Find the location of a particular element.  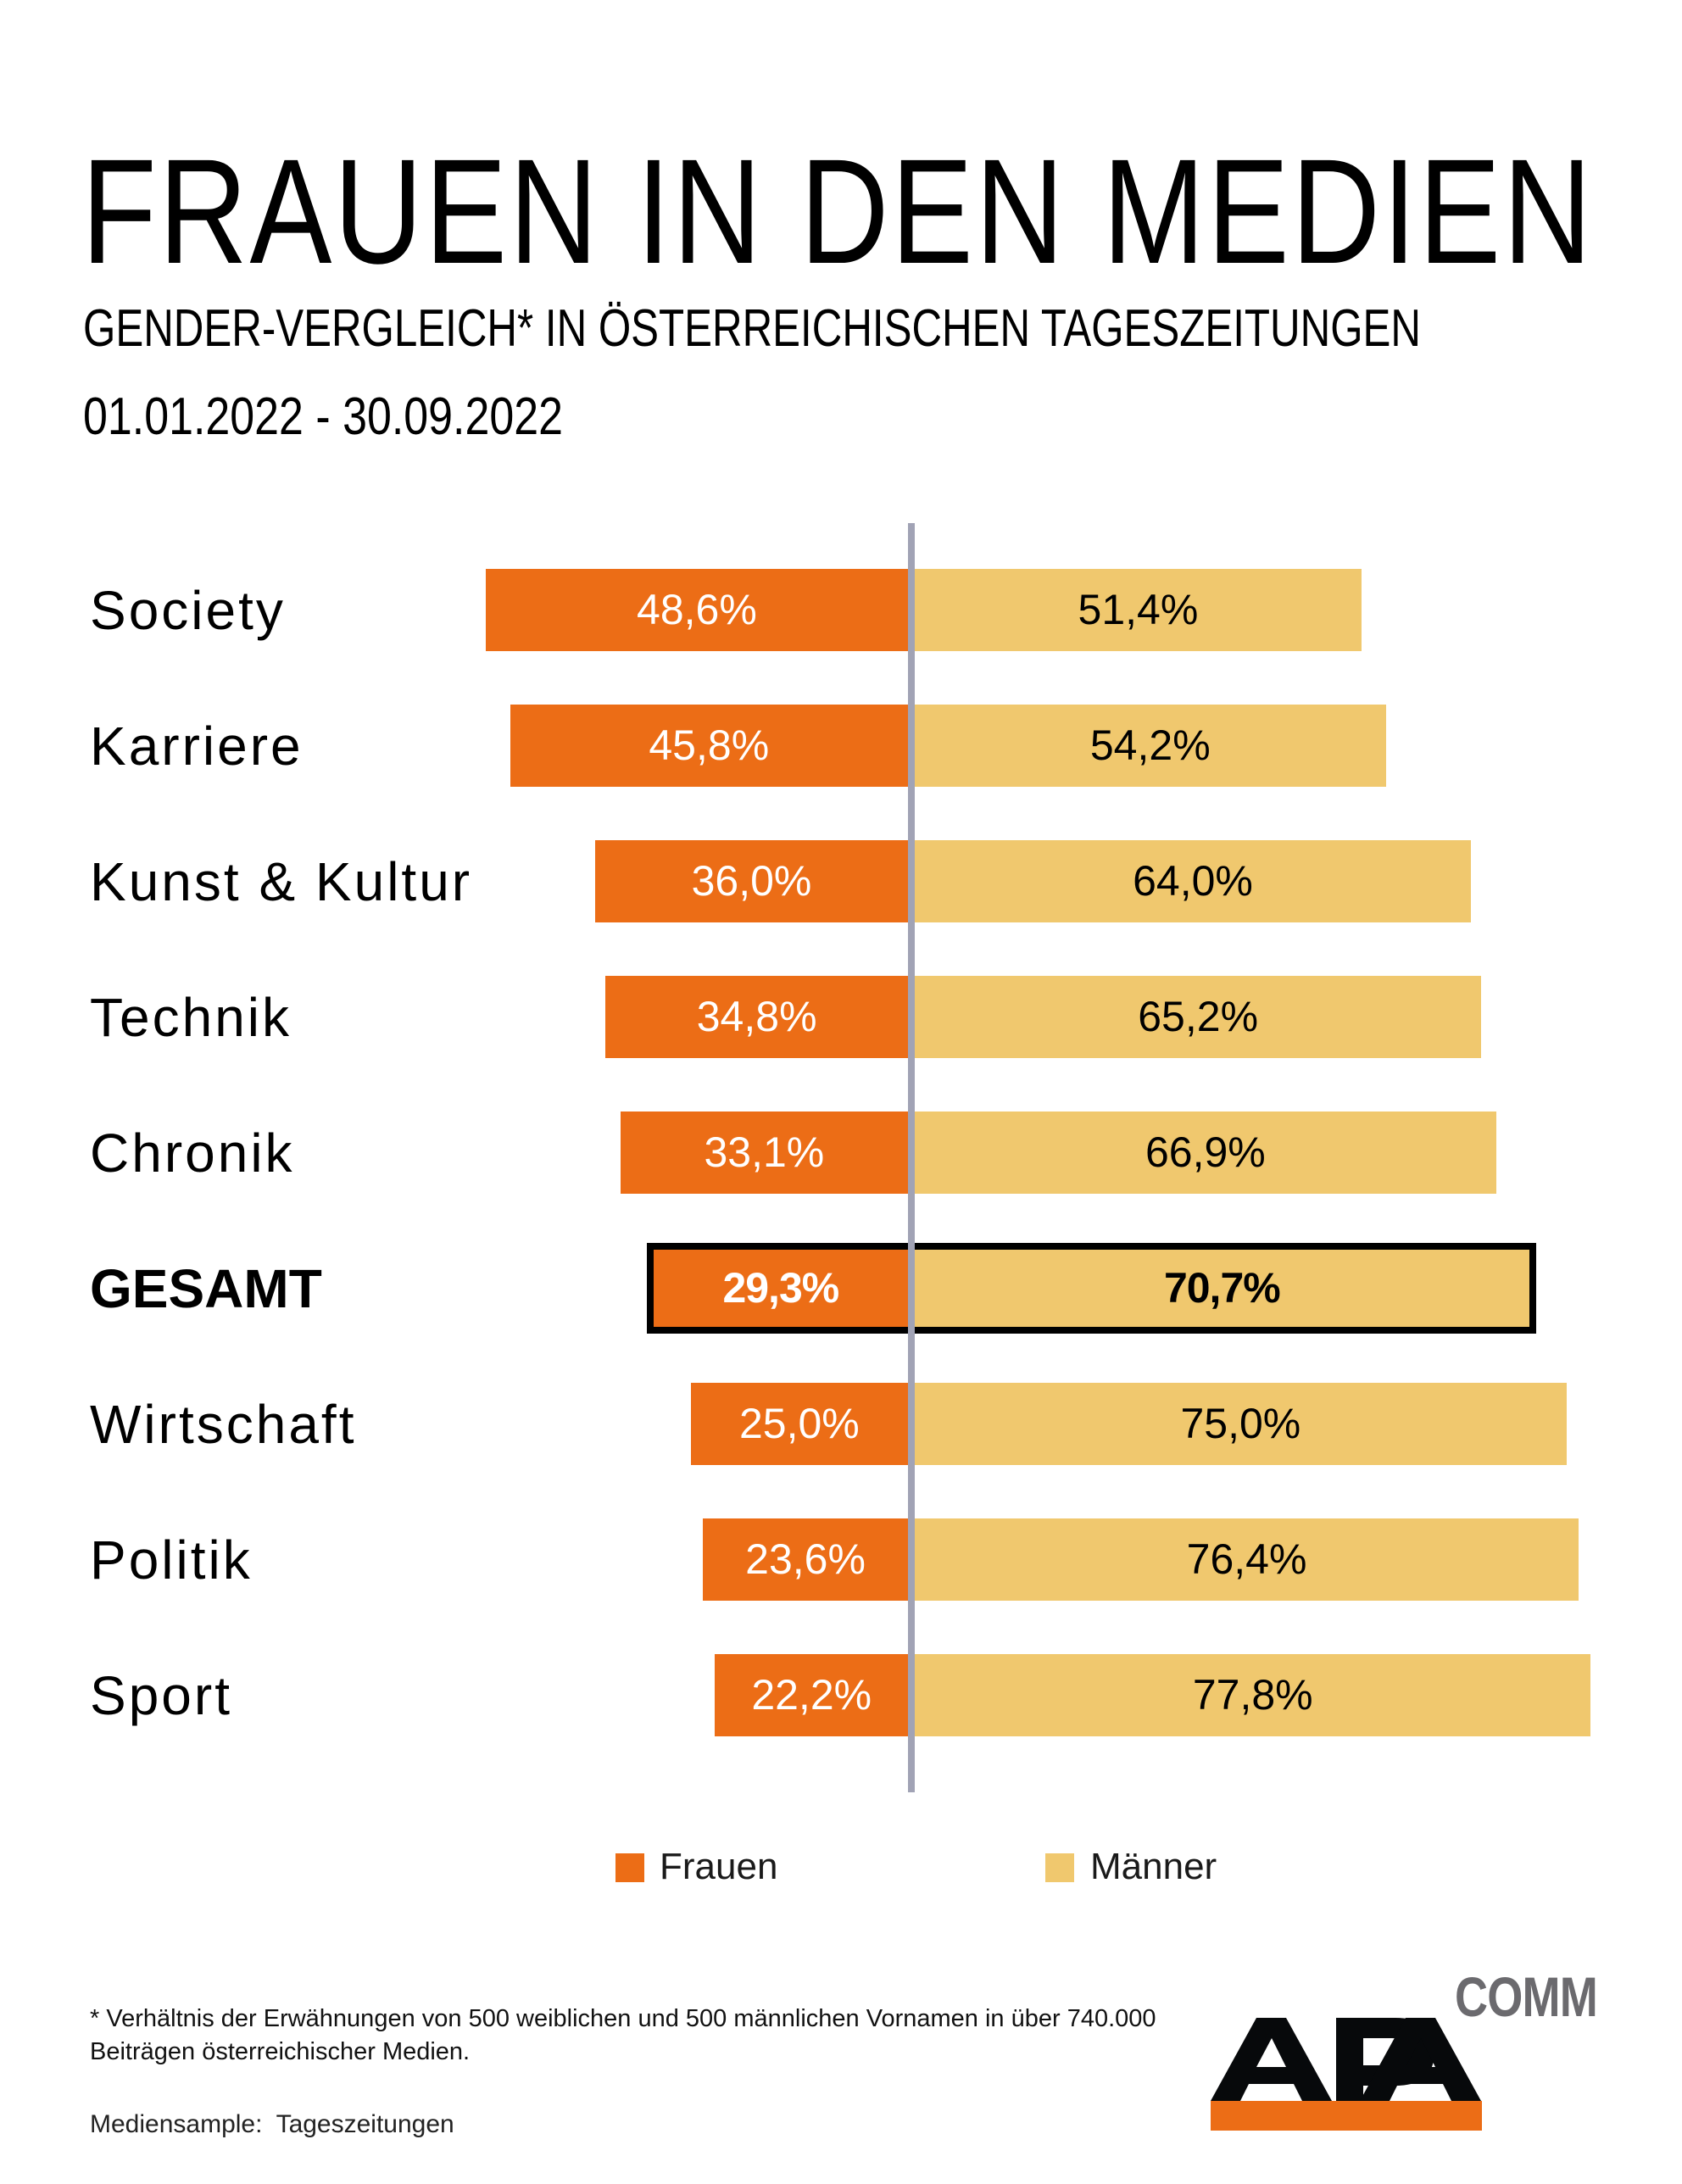

legend-label-women: Frauen is located at coordinates (719, 1867).